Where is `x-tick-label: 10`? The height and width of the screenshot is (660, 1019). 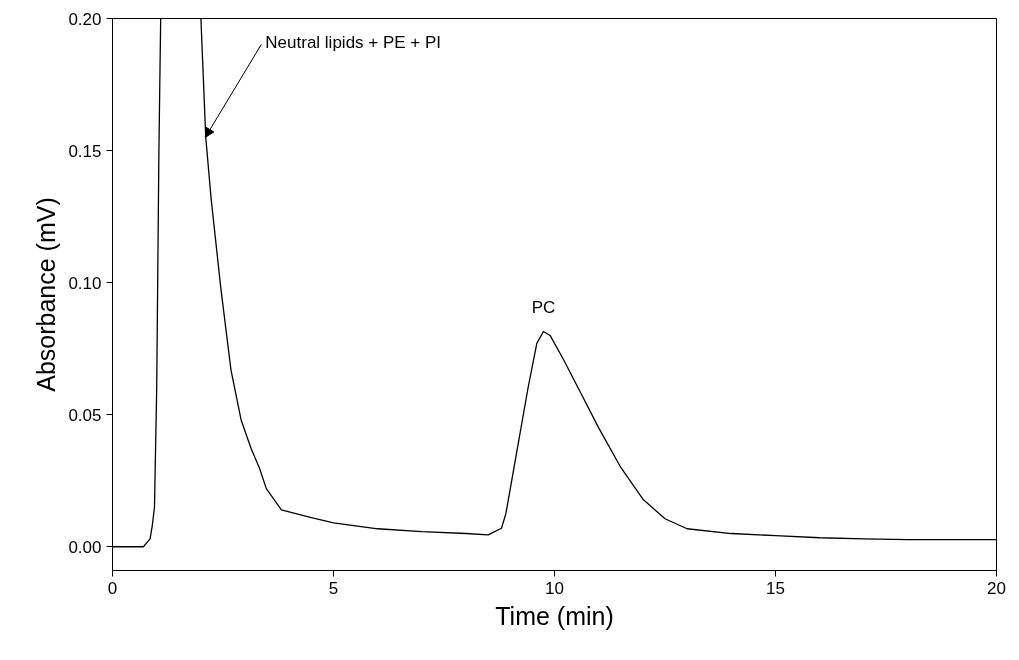 x-tick-label: 10 is located at coordinates (554, 588).